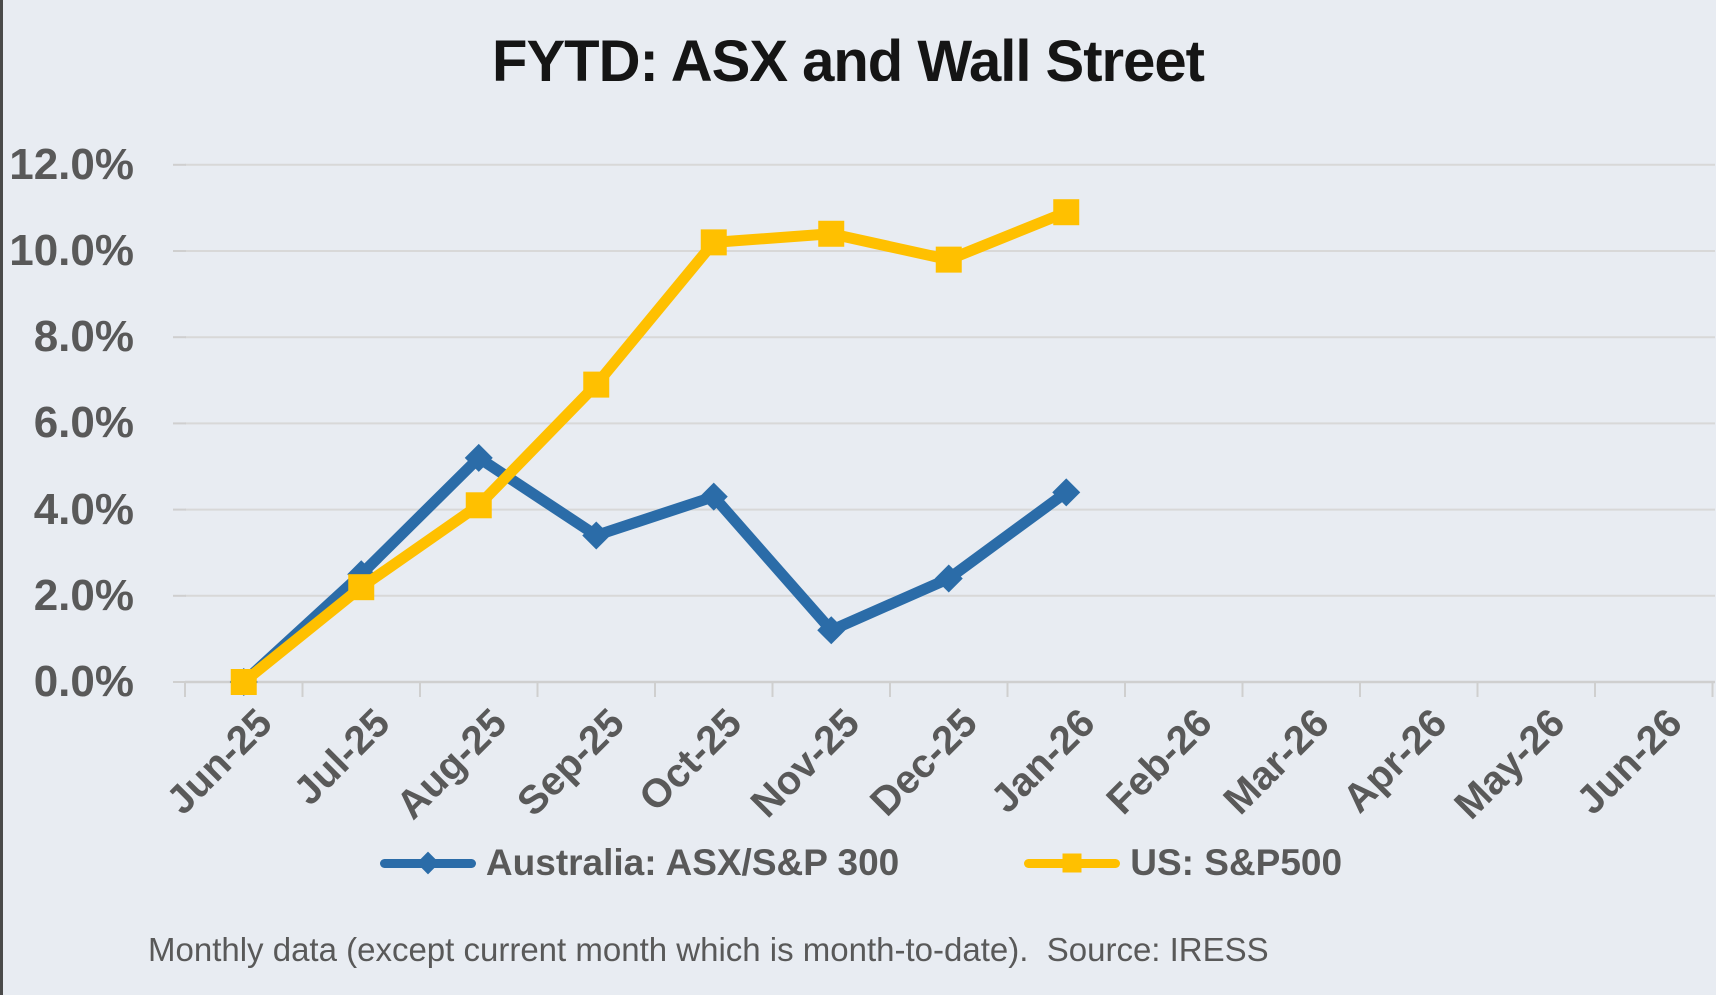  What do you see at coordinates (427, 863) in the screenshot?
I see `line-diamond-marker-icon` at bounding box center [427, 863].